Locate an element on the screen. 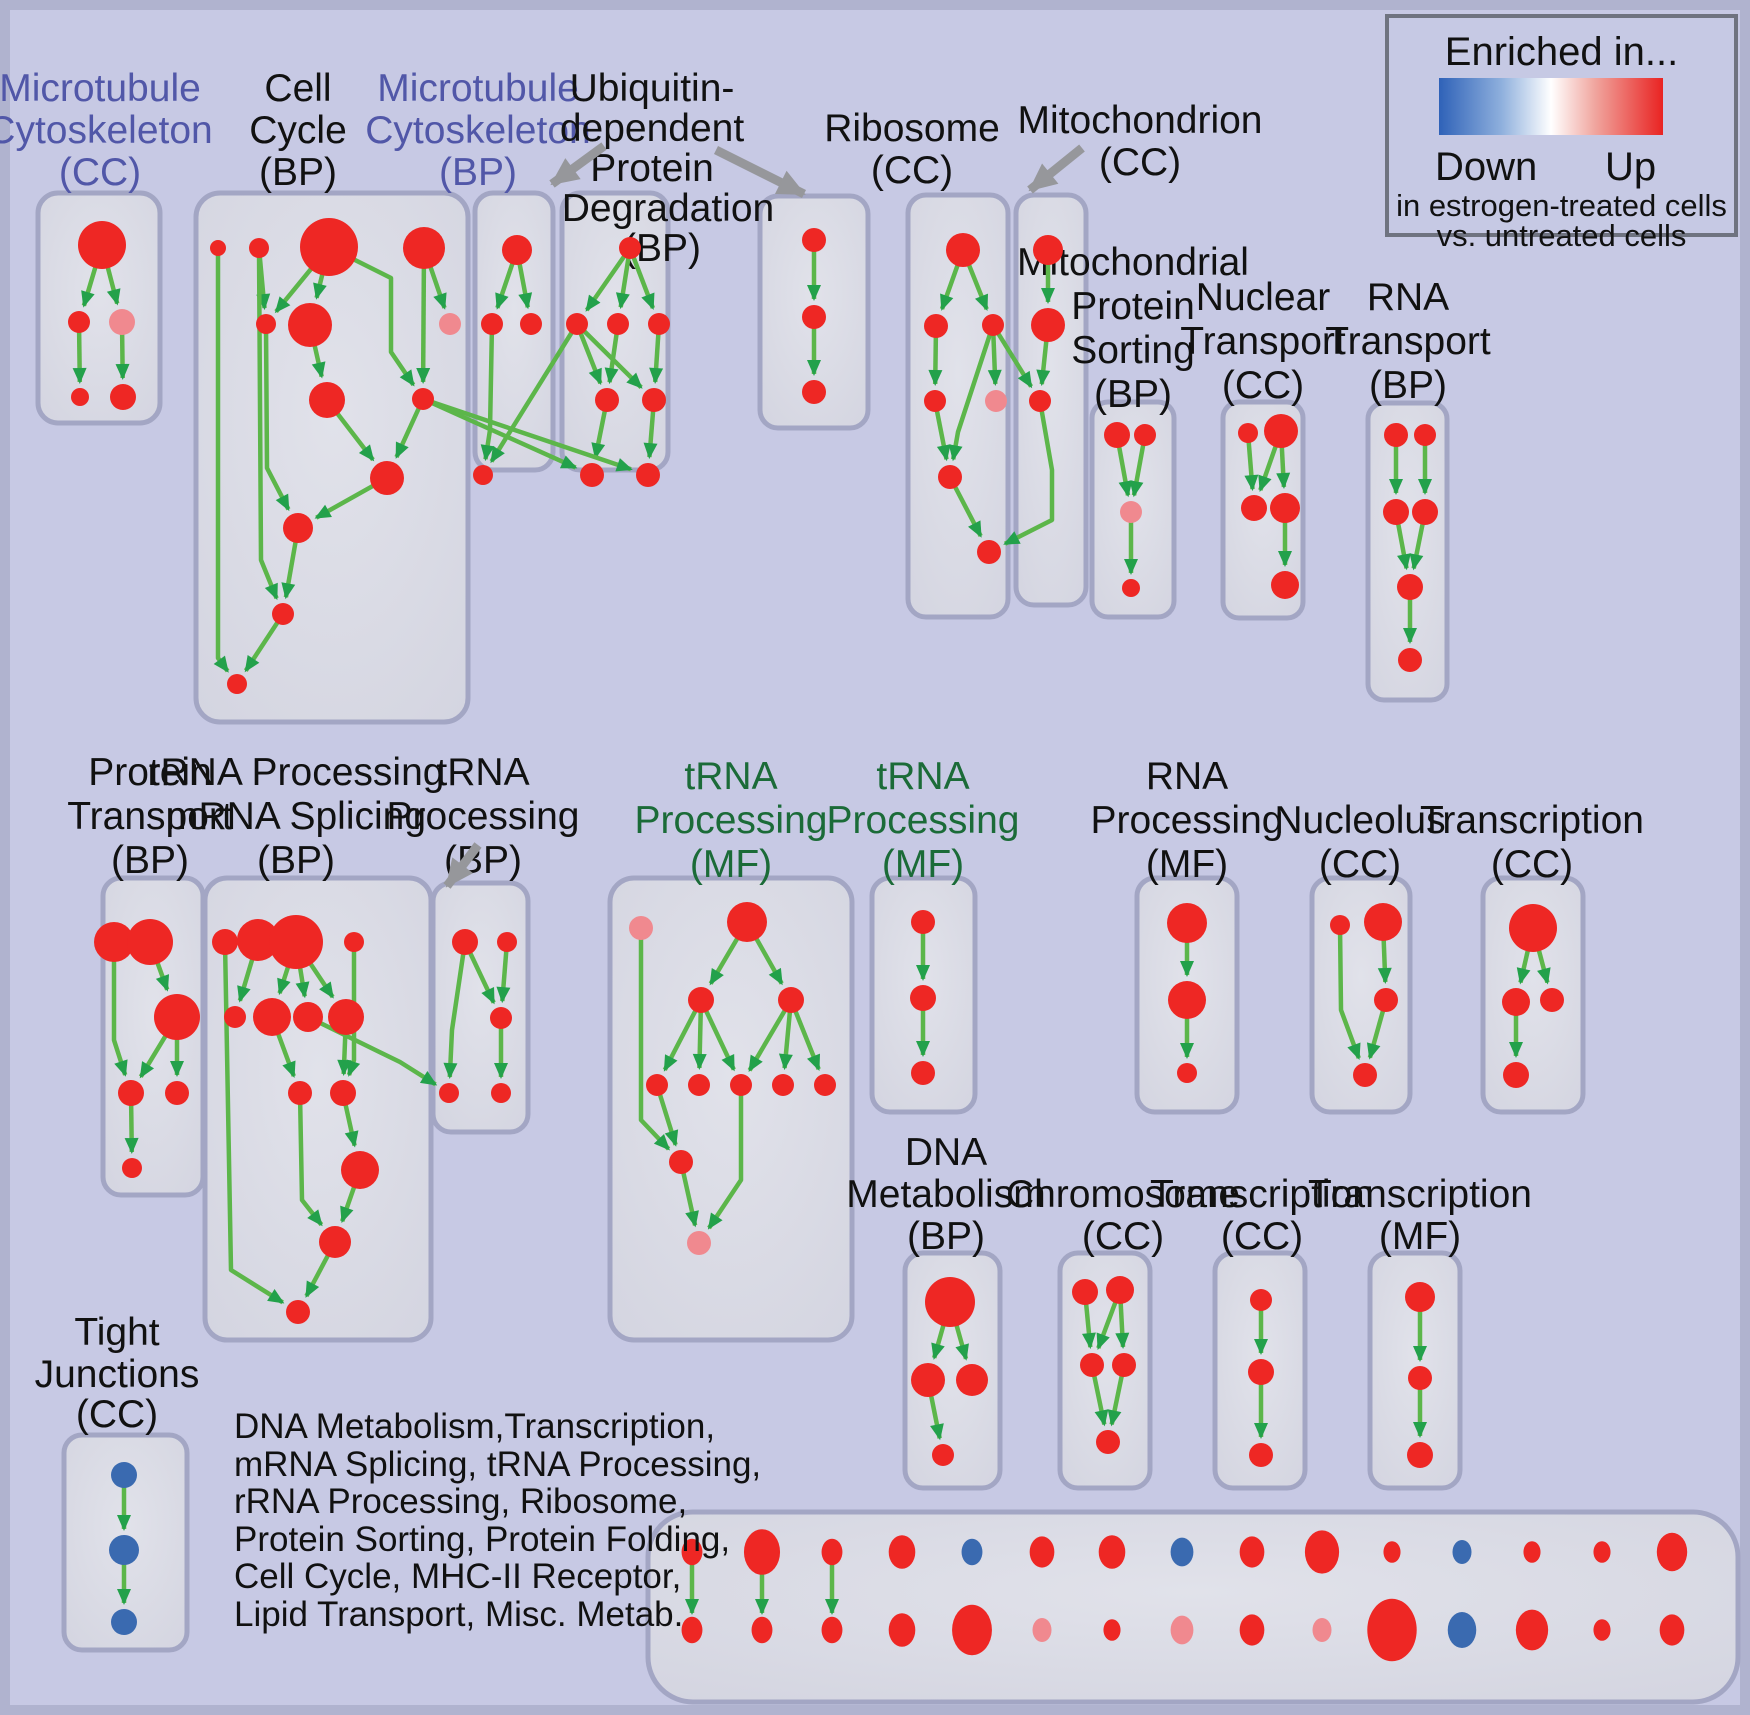  go-term-node-overview-b13 is located at coordinates (1532, 1630).